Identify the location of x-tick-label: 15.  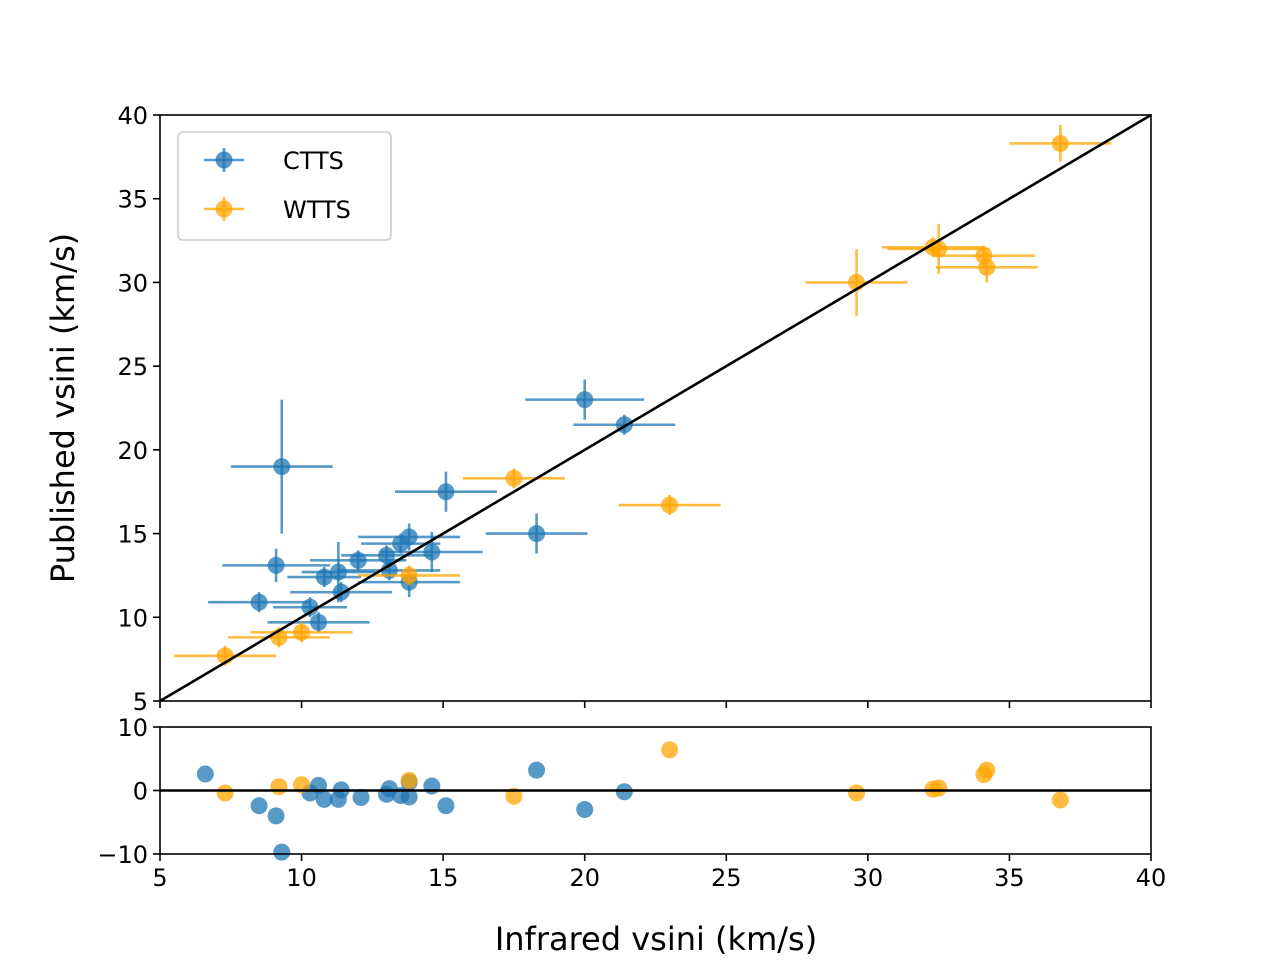
(443, 878).